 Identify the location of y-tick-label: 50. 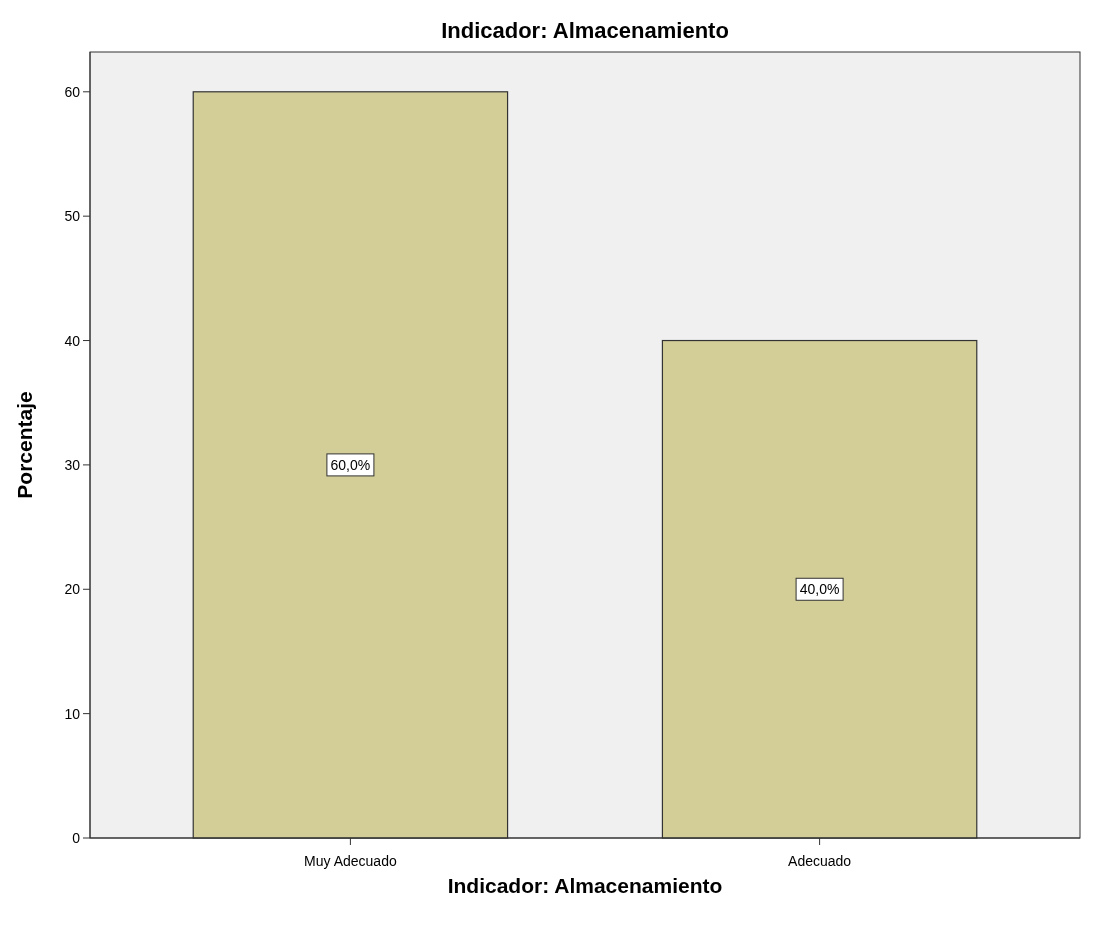
(72, 216).